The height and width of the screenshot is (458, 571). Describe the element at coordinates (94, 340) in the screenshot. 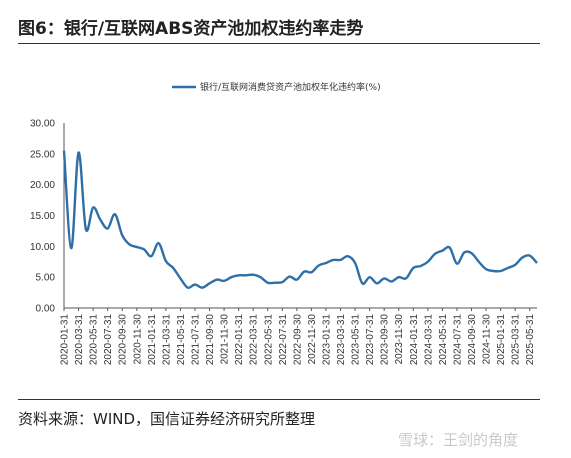

I see `x-tick-label: 2020-05-31` at that location.